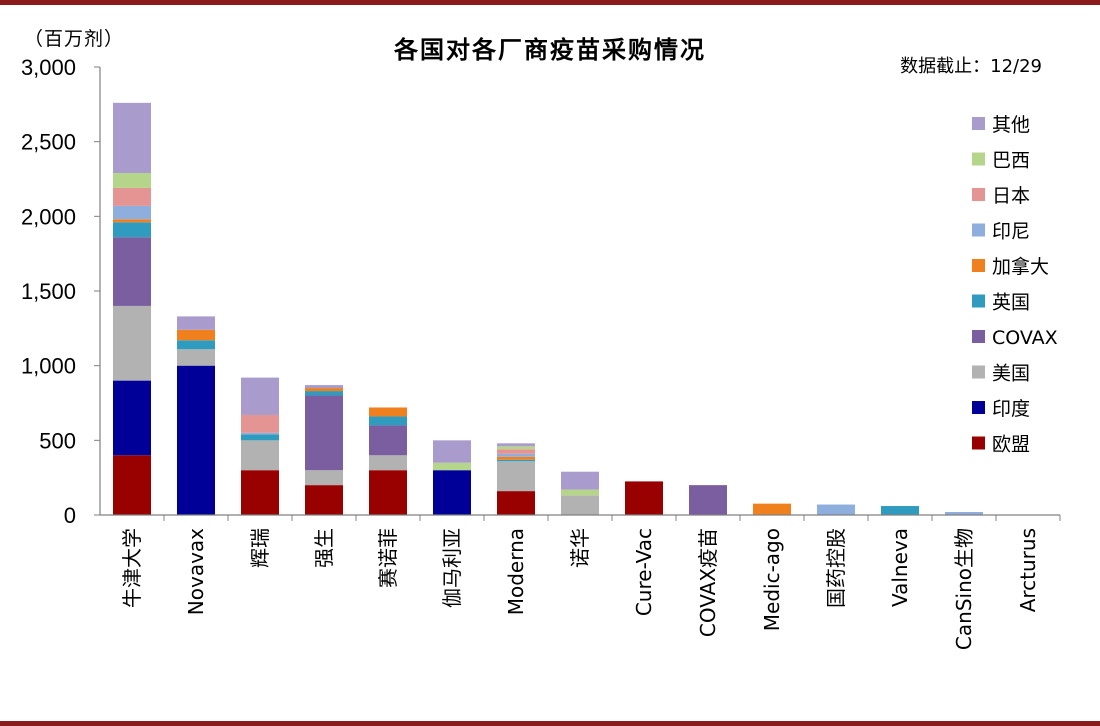 The height and width of the screenshot is (726, 1100). What do you see at coordinates (1011, 125) in the screenshot?
I see `legend-label: 其他` at bounding box center [1011, 125].